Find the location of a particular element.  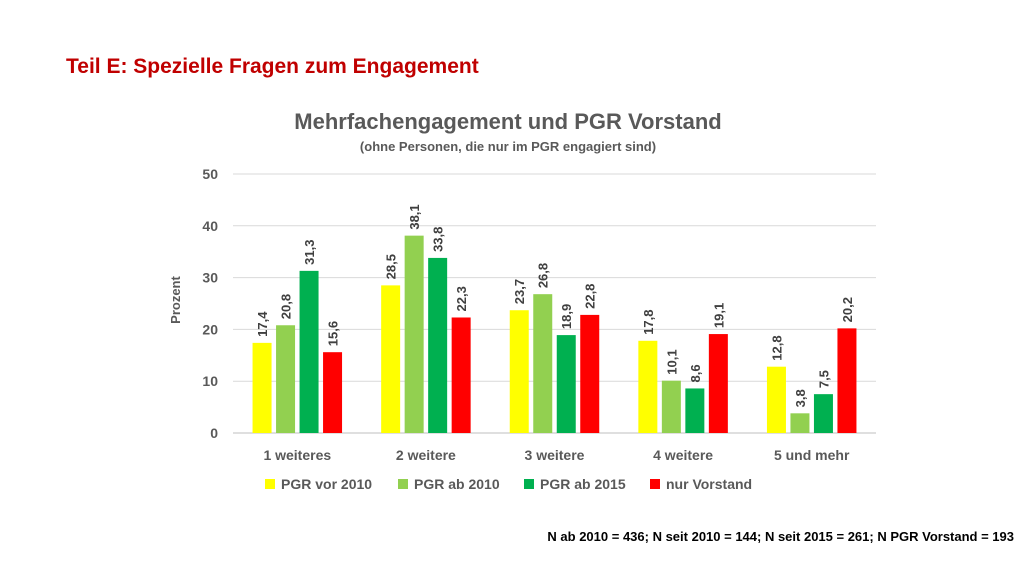

y-tick-label: 20 is located at coordinates (210, 329).